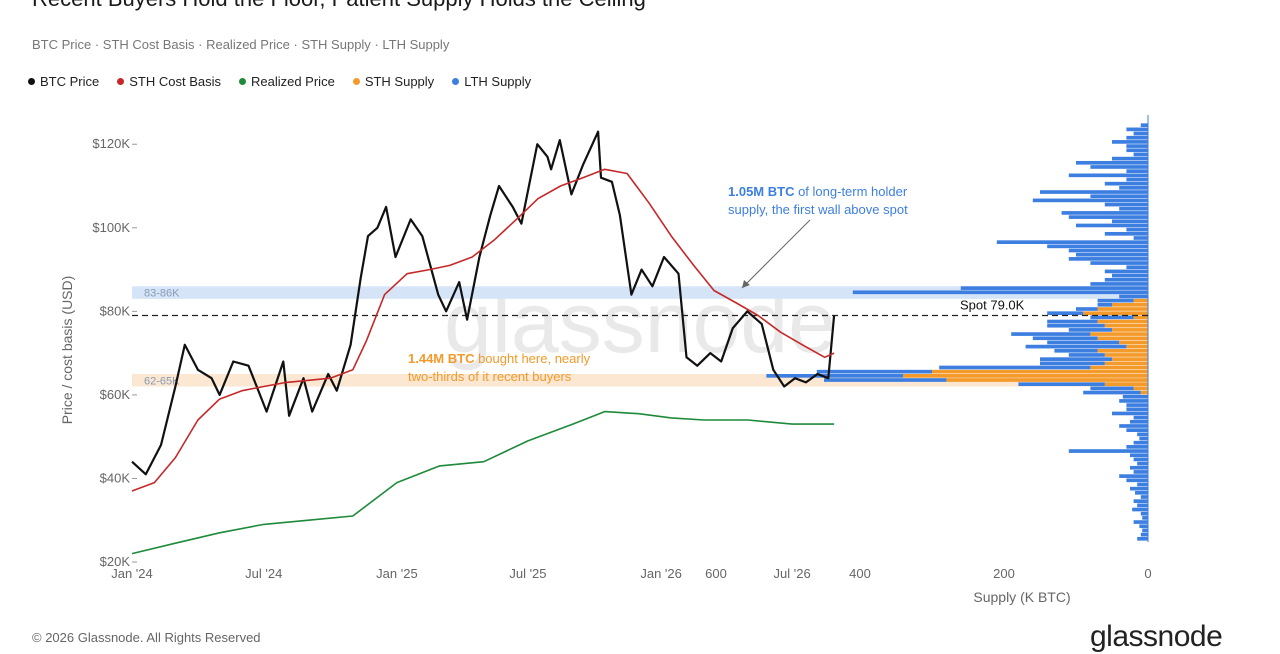 The image size is (1280, 654). What do you see at coordinates (63, 81) in the screenshot?
I see `legend-item-btc-price: BTC Price` at bounding box center [63, 81].